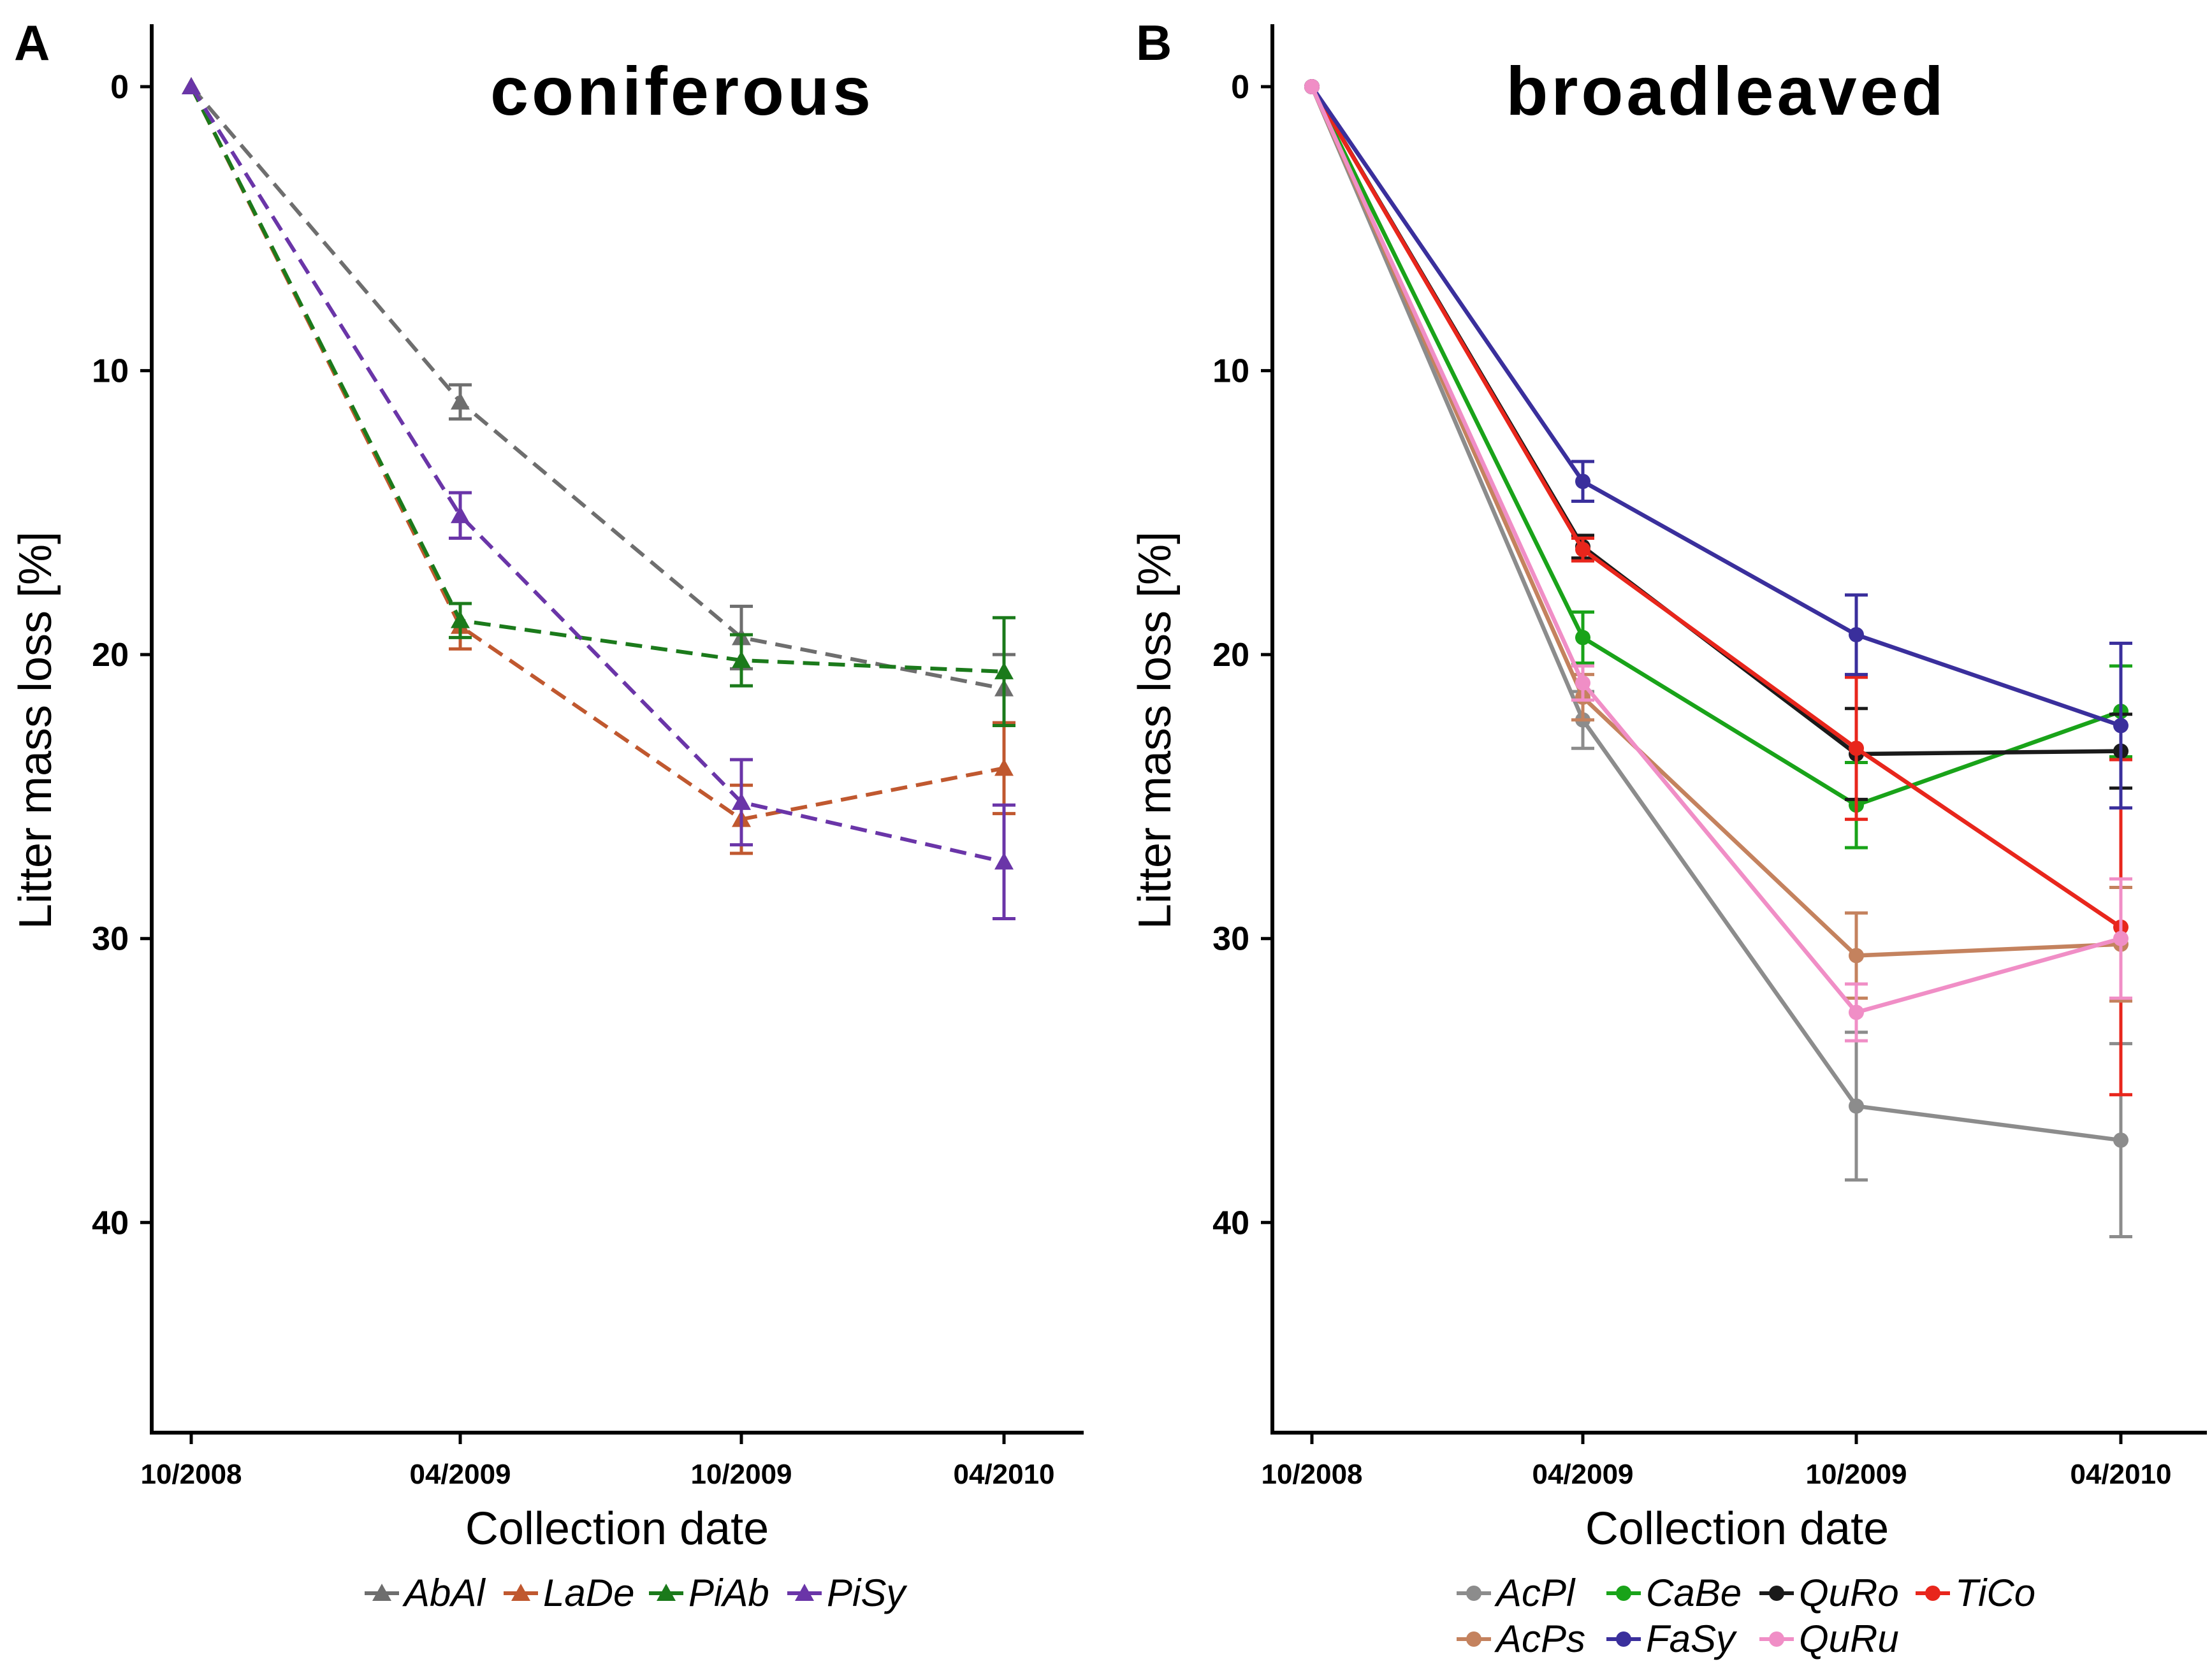 Image resolution: width=2212 pixels, height=1678 pixels. What do you see at coordinates (1154, 43) in the screenshot?
I see `panel-label-b: B` at bounding box center [1154, 43].